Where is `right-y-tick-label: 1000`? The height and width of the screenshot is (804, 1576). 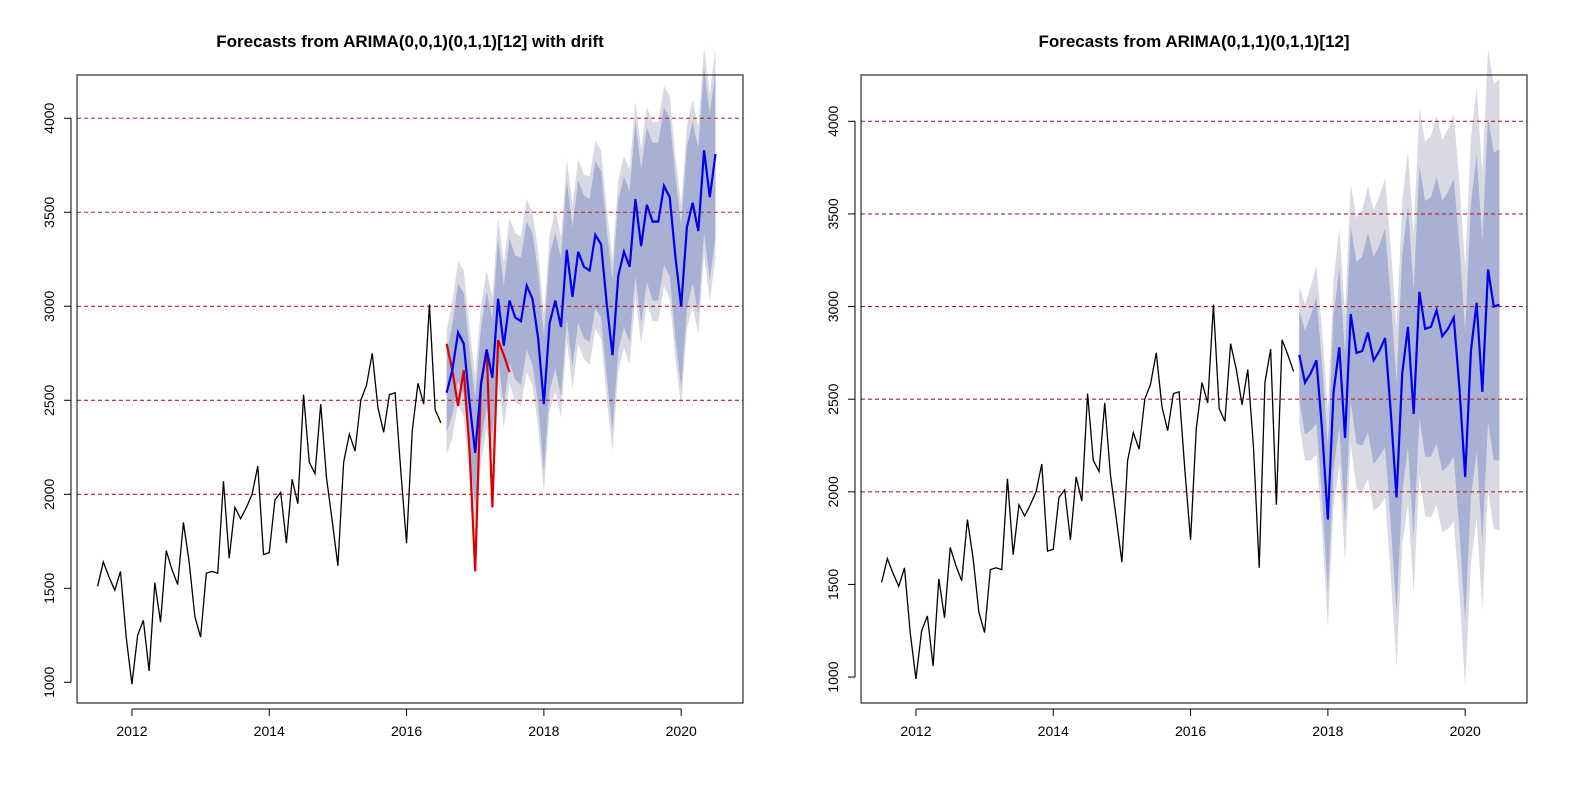
right-y-tick-label: 1000 is located at coordinates (833, 676).